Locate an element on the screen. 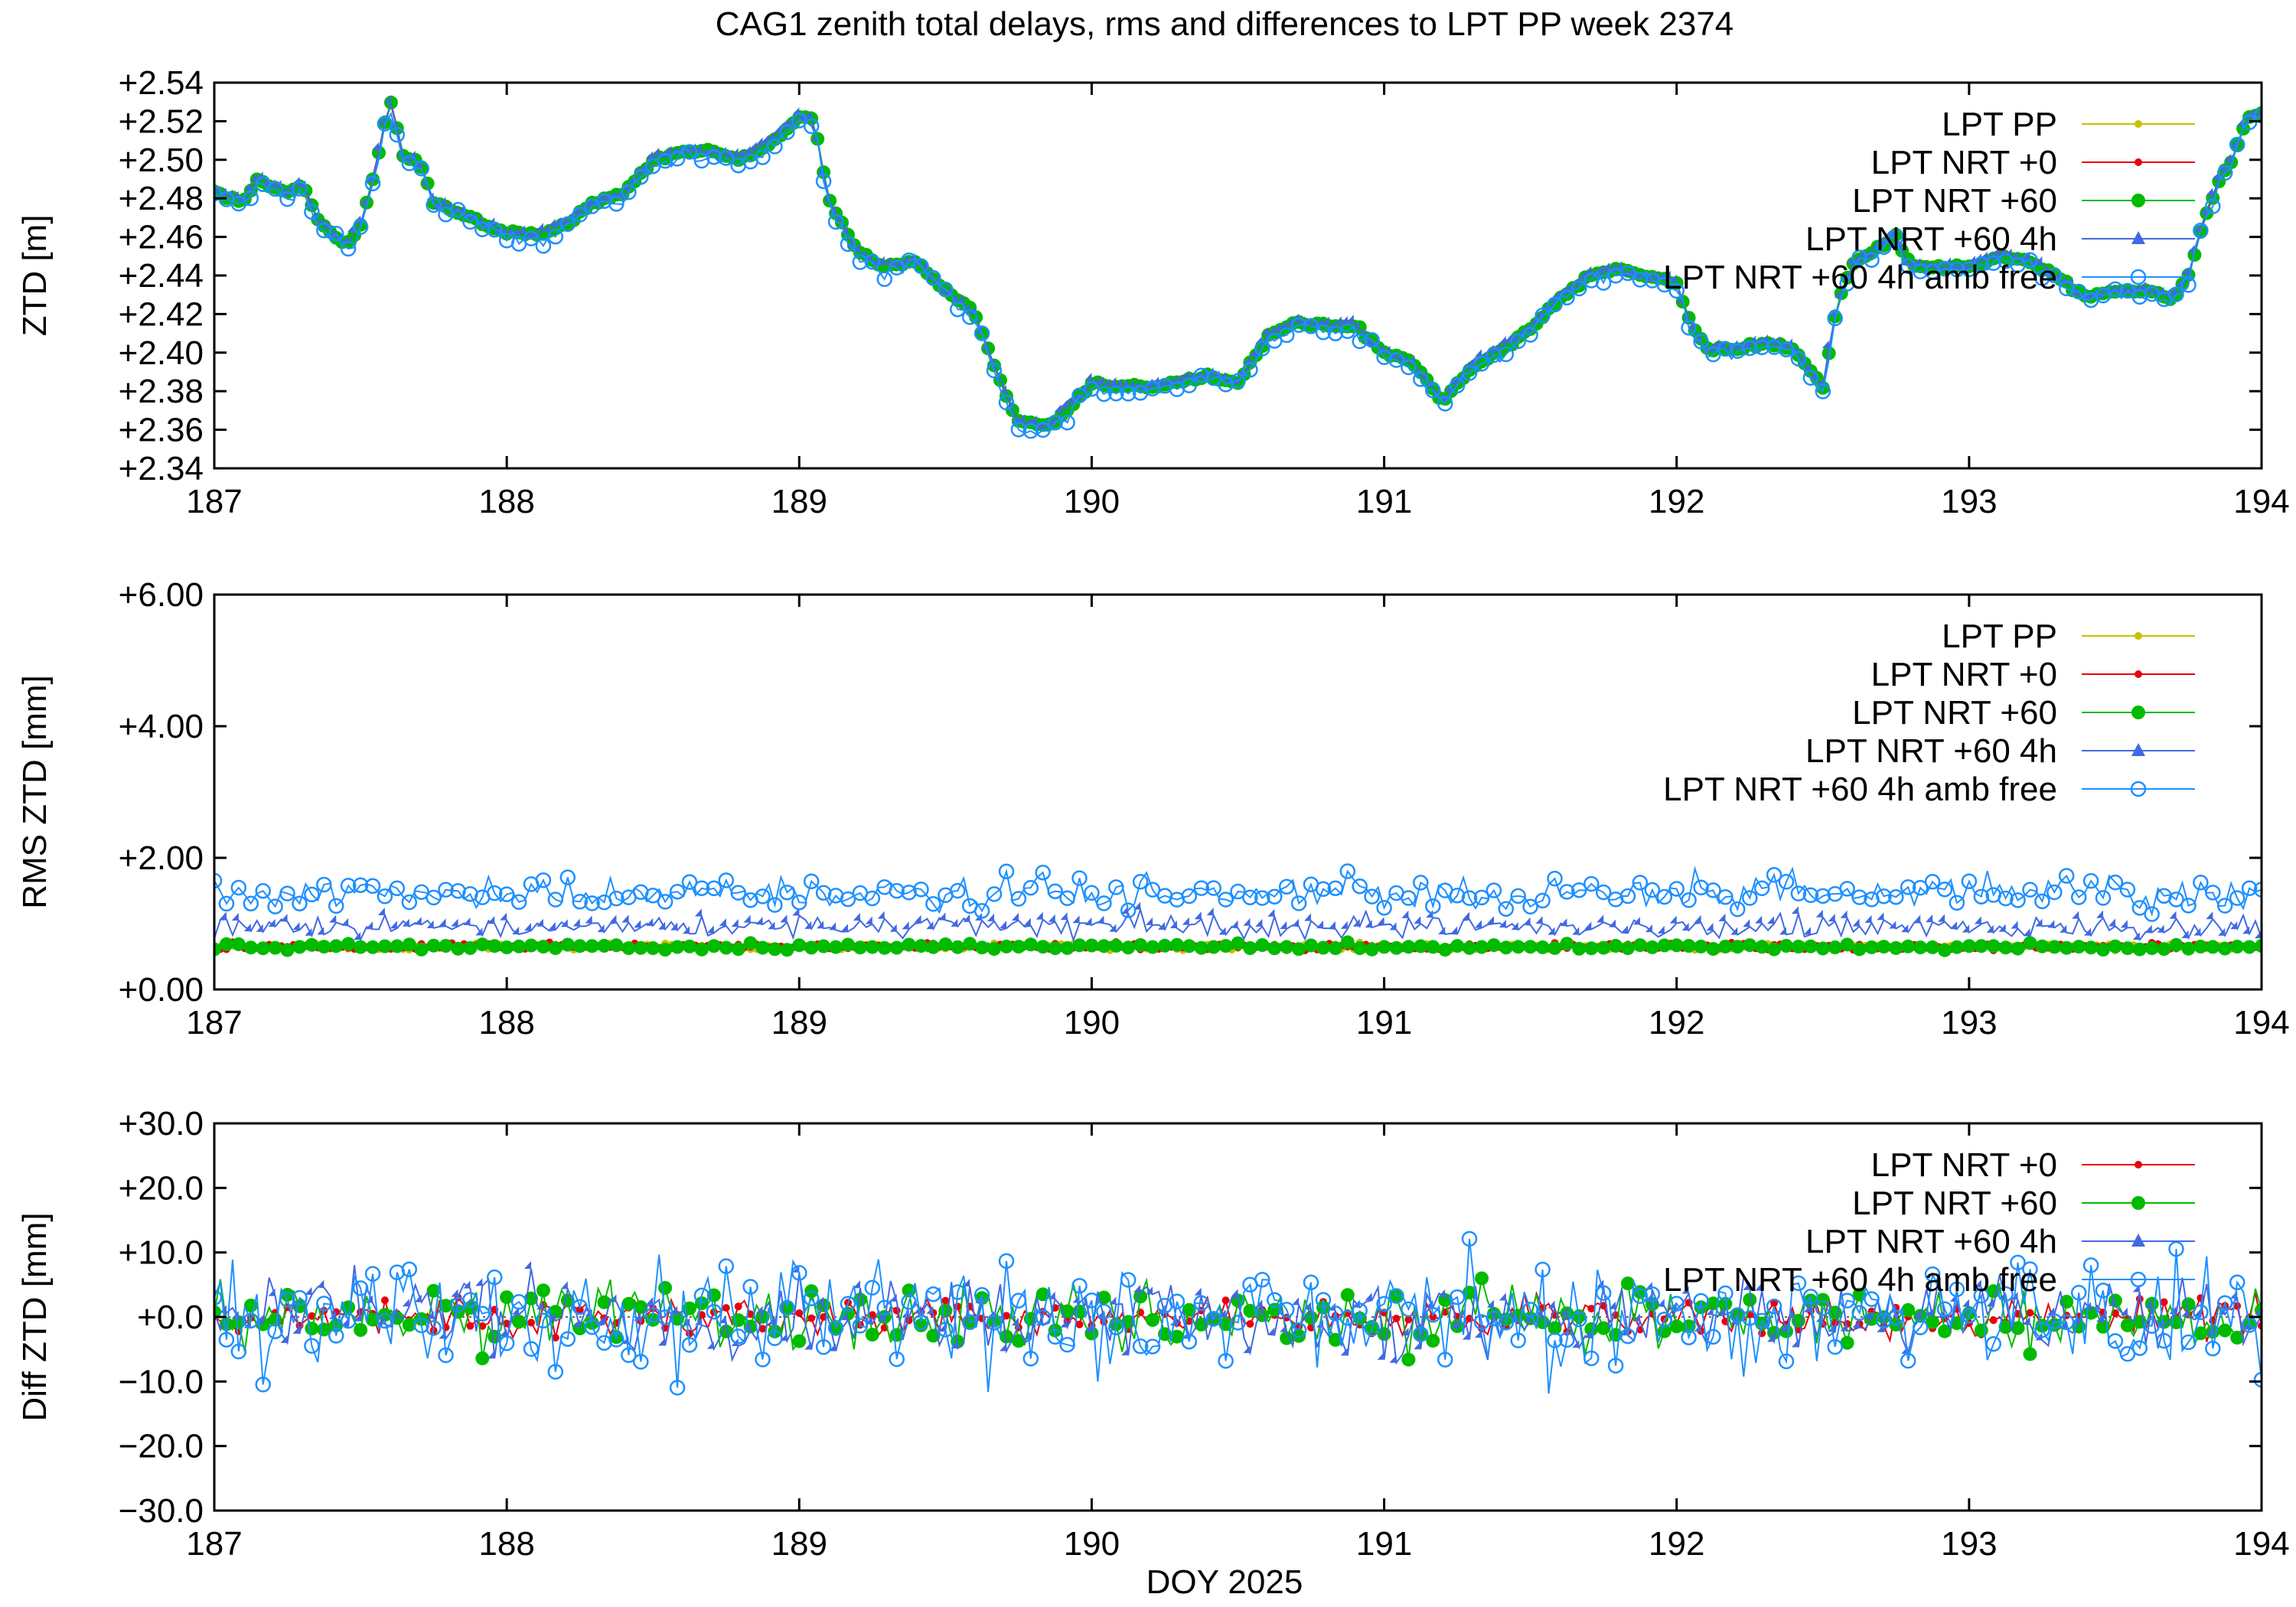 The image size is (2296, 1607). legend-label: LPT NRT +0 is located at coordinates (1964, 162).